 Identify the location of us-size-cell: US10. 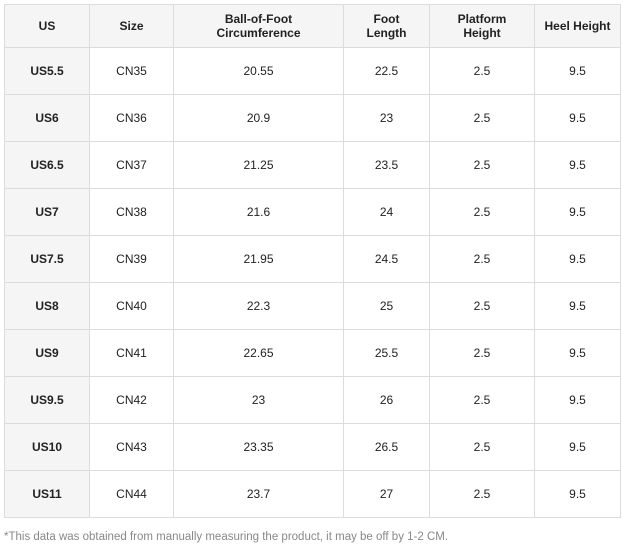
(47, 447).